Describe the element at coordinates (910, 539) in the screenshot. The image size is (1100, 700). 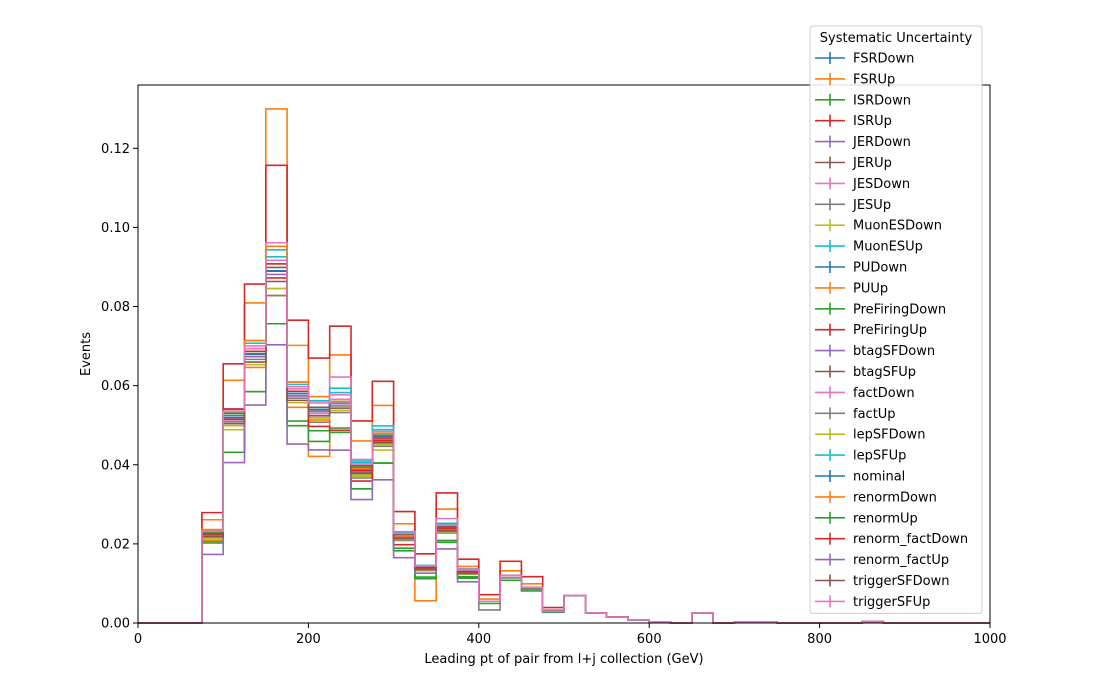
I see `legend-entry-label: renorm_factDown` at that location.